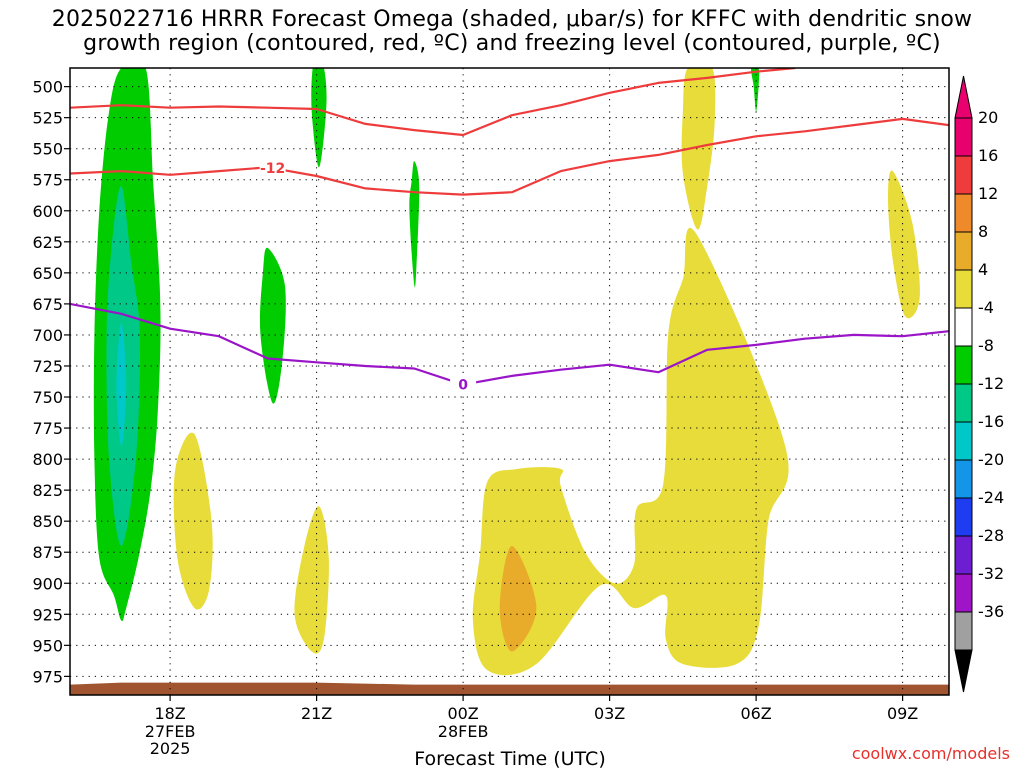 The height and width of the screenshot is (768, 1024). What do you see at coordinates (986, 307) in the screenshot?
I see `colorbar-label: -4` at bounding box center [986, 307].